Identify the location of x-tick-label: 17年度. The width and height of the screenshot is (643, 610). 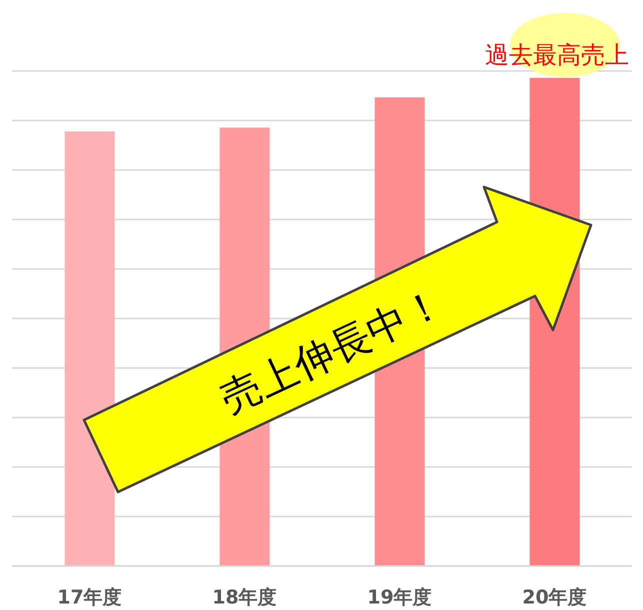
(89, 597).